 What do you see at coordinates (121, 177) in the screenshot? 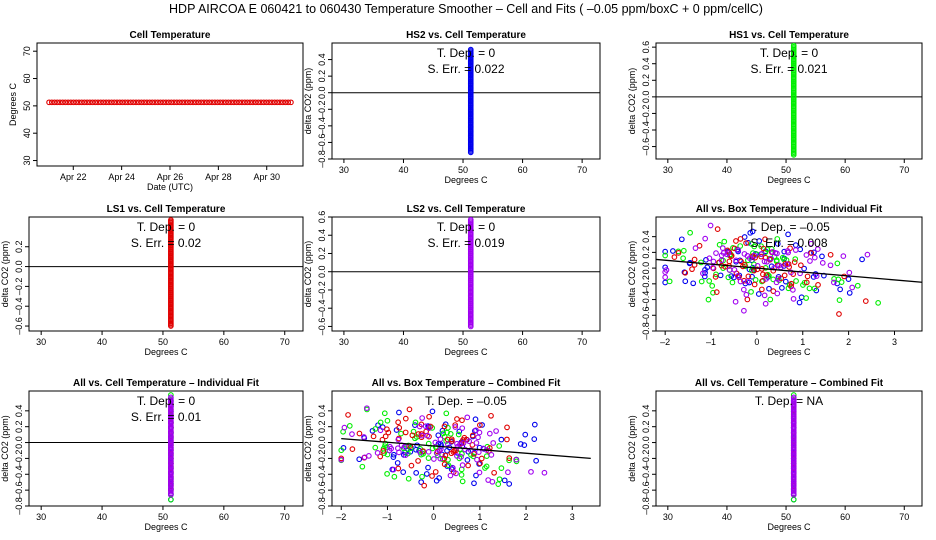
I see `x-tick-label: Apr 24` at bounding box center [121, 177].